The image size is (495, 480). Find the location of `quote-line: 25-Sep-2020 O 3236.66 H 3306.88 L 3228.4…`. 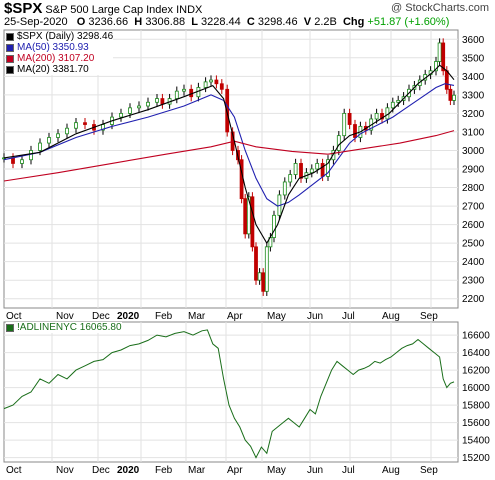

quote-line: 25-Sep-2020 O 3236.66 H 3306.88 L 3228.4… is located at coordinates (226, 22).